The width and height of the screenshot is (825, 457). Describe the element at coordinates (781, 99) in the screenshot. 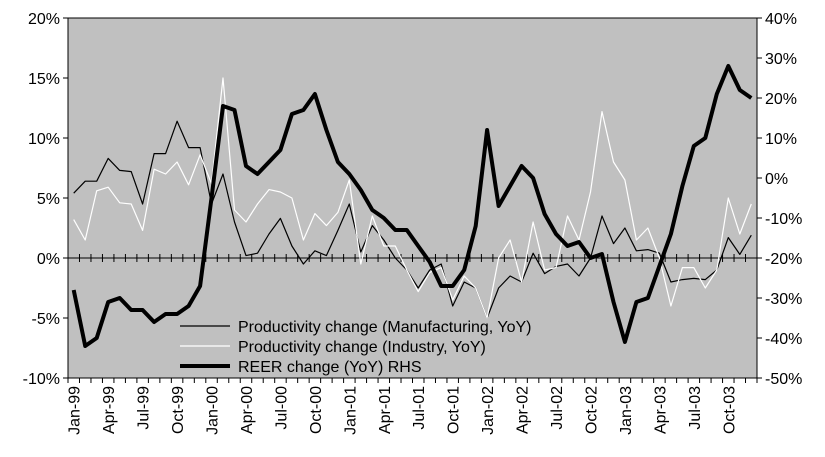

I see `y2-tick-label: 20%` at that location.